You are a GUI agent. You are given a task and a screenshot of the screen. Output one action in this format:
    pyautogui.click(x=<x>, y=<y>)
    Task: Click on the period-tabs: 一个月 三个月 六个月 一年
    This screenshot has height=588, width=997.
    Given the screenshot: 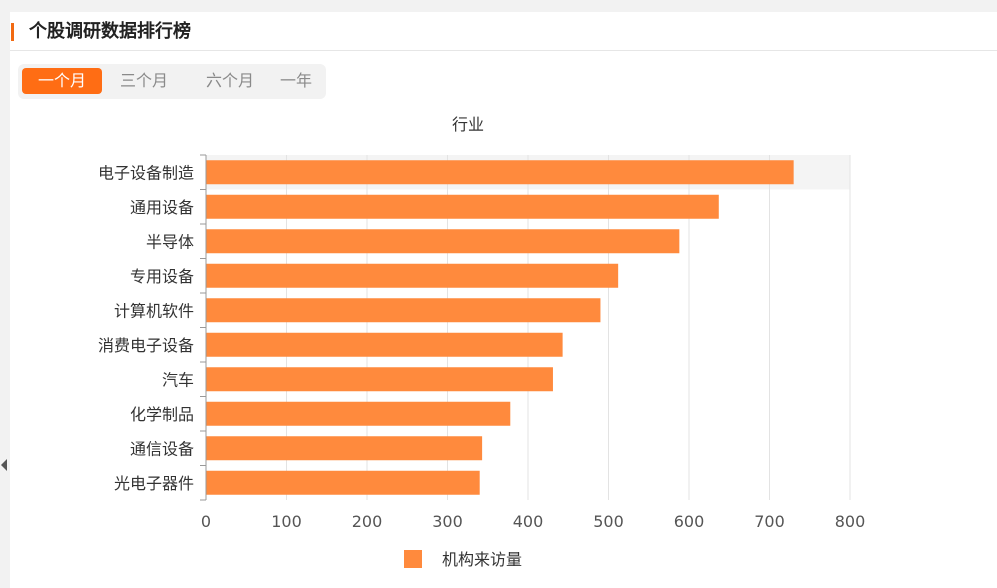 What is the action you would take?
    pyautogui.click(x=172, y=81)
    